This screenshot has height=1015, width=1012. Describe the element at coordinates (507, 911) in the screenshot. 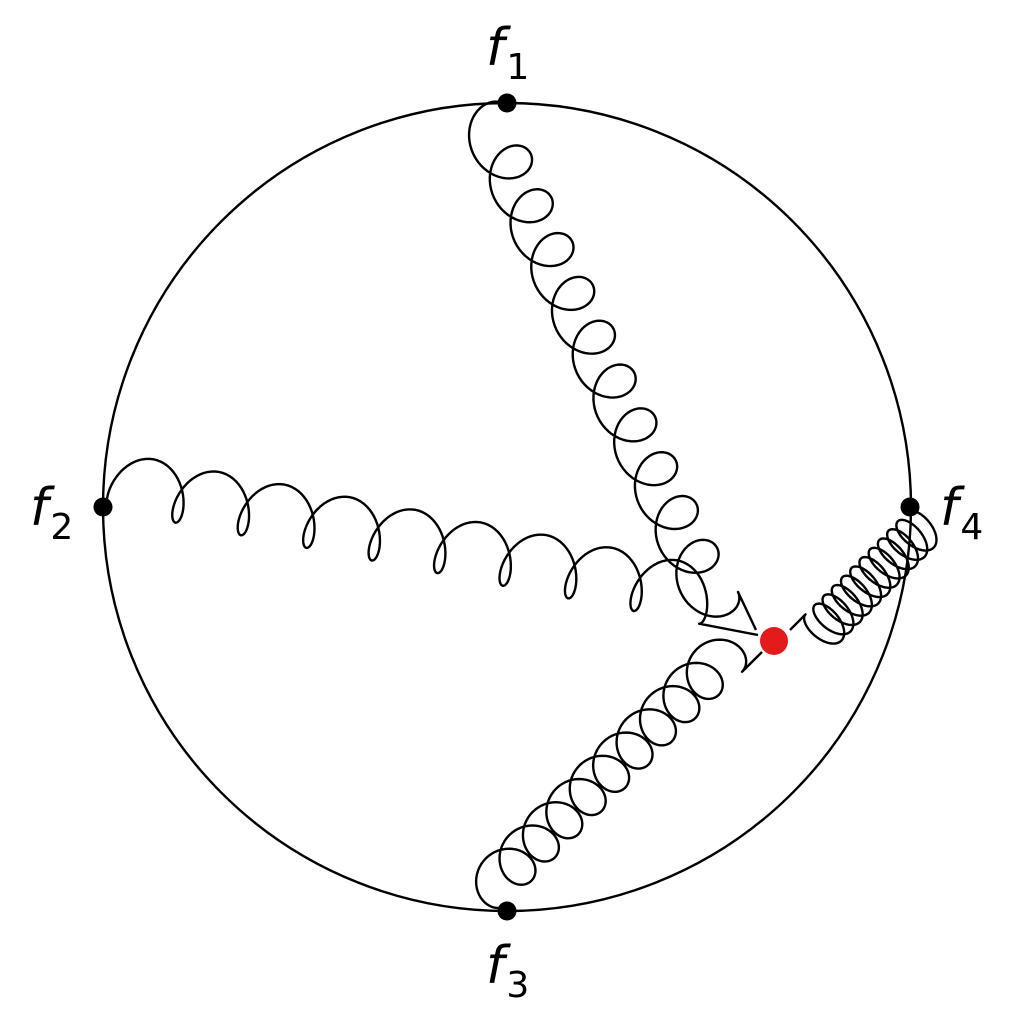

I see `vertex-f3` at that location.